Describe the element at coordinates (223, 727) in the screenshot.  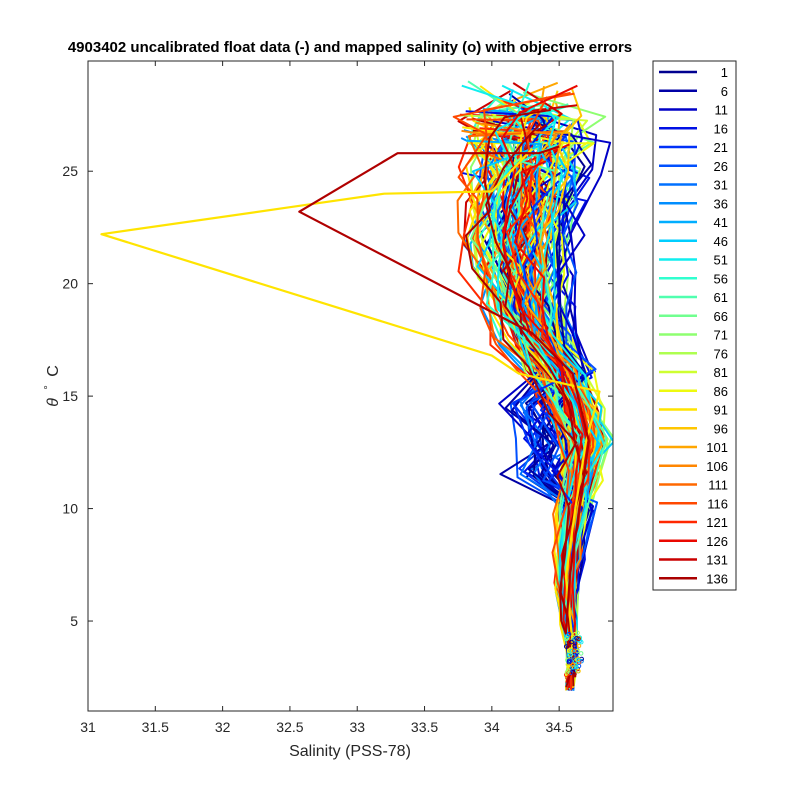
I see `x-tick-label: 32` at that location.